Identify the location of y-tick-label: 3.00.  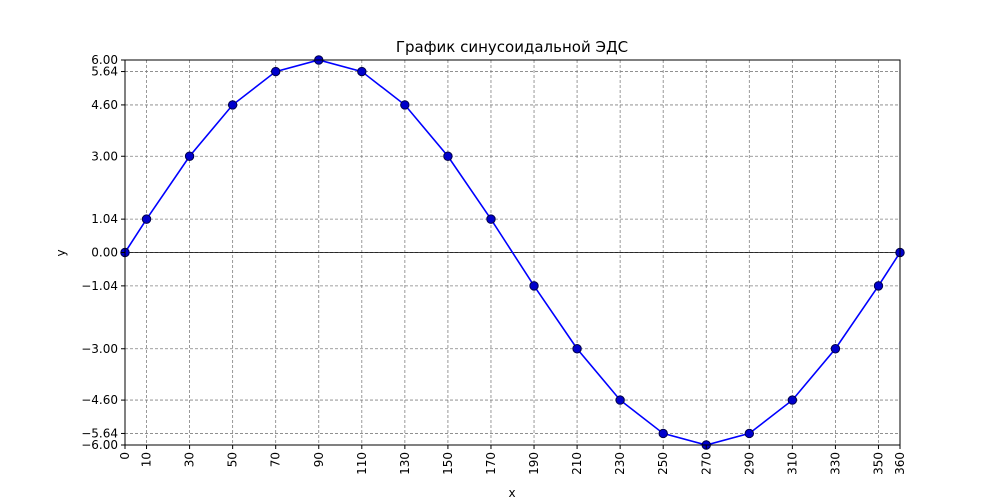
(104, 156).